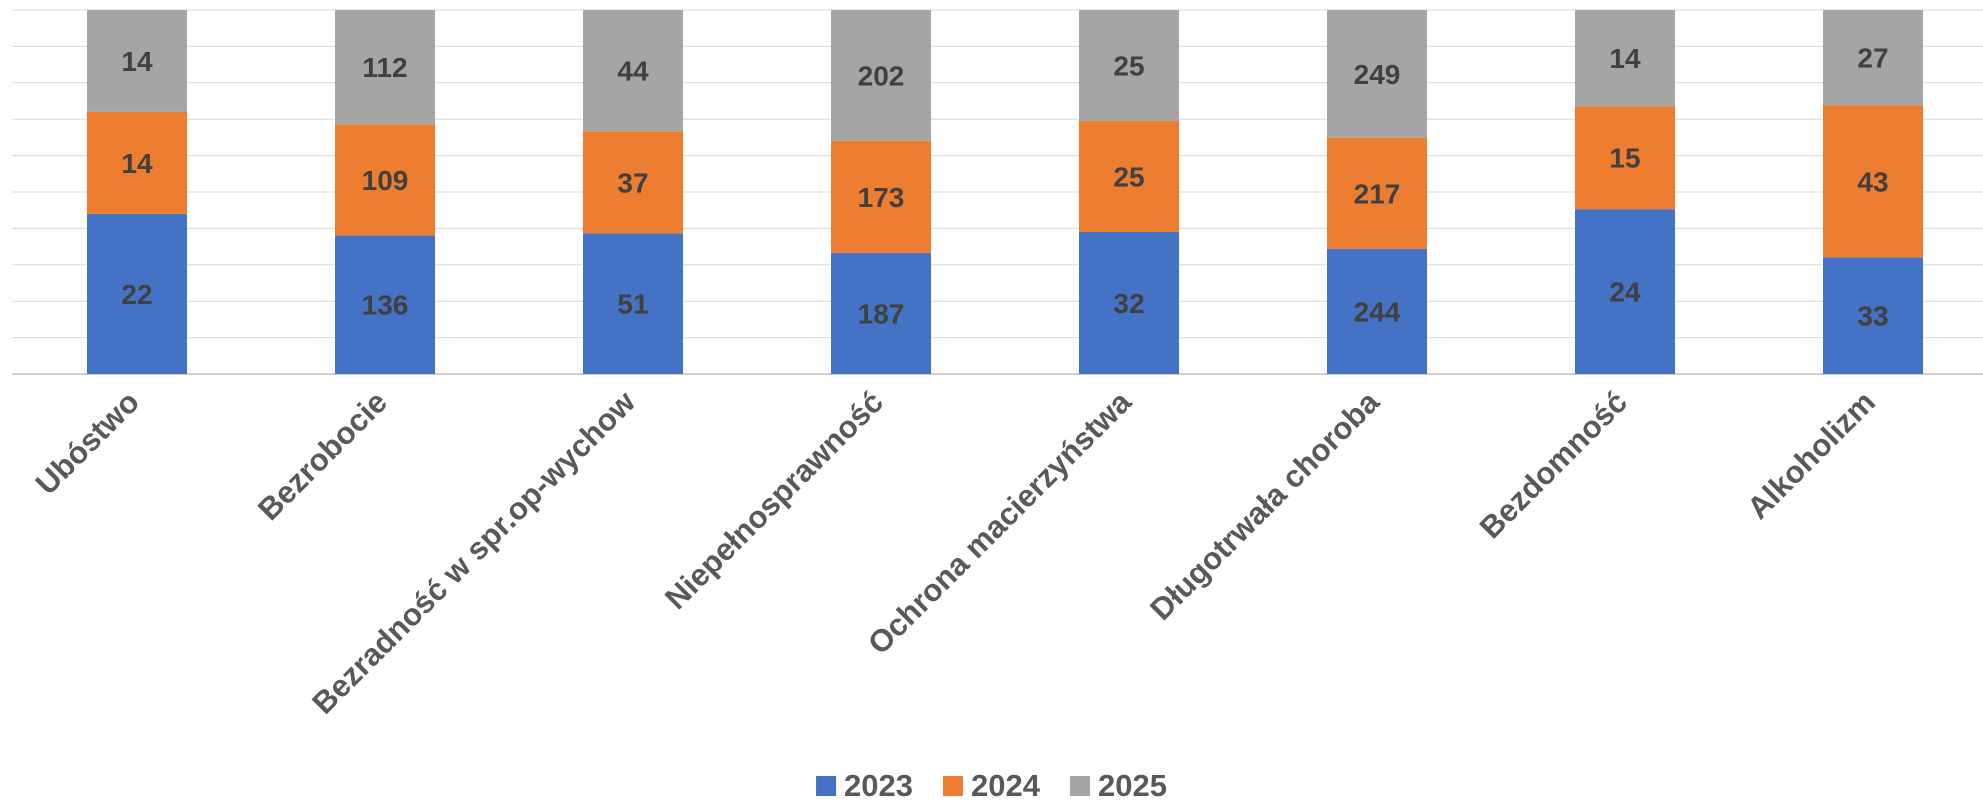 This screenshot has width=1983, height=810. I want to click on value-label-2024-5: 25, so click(1128, 176).